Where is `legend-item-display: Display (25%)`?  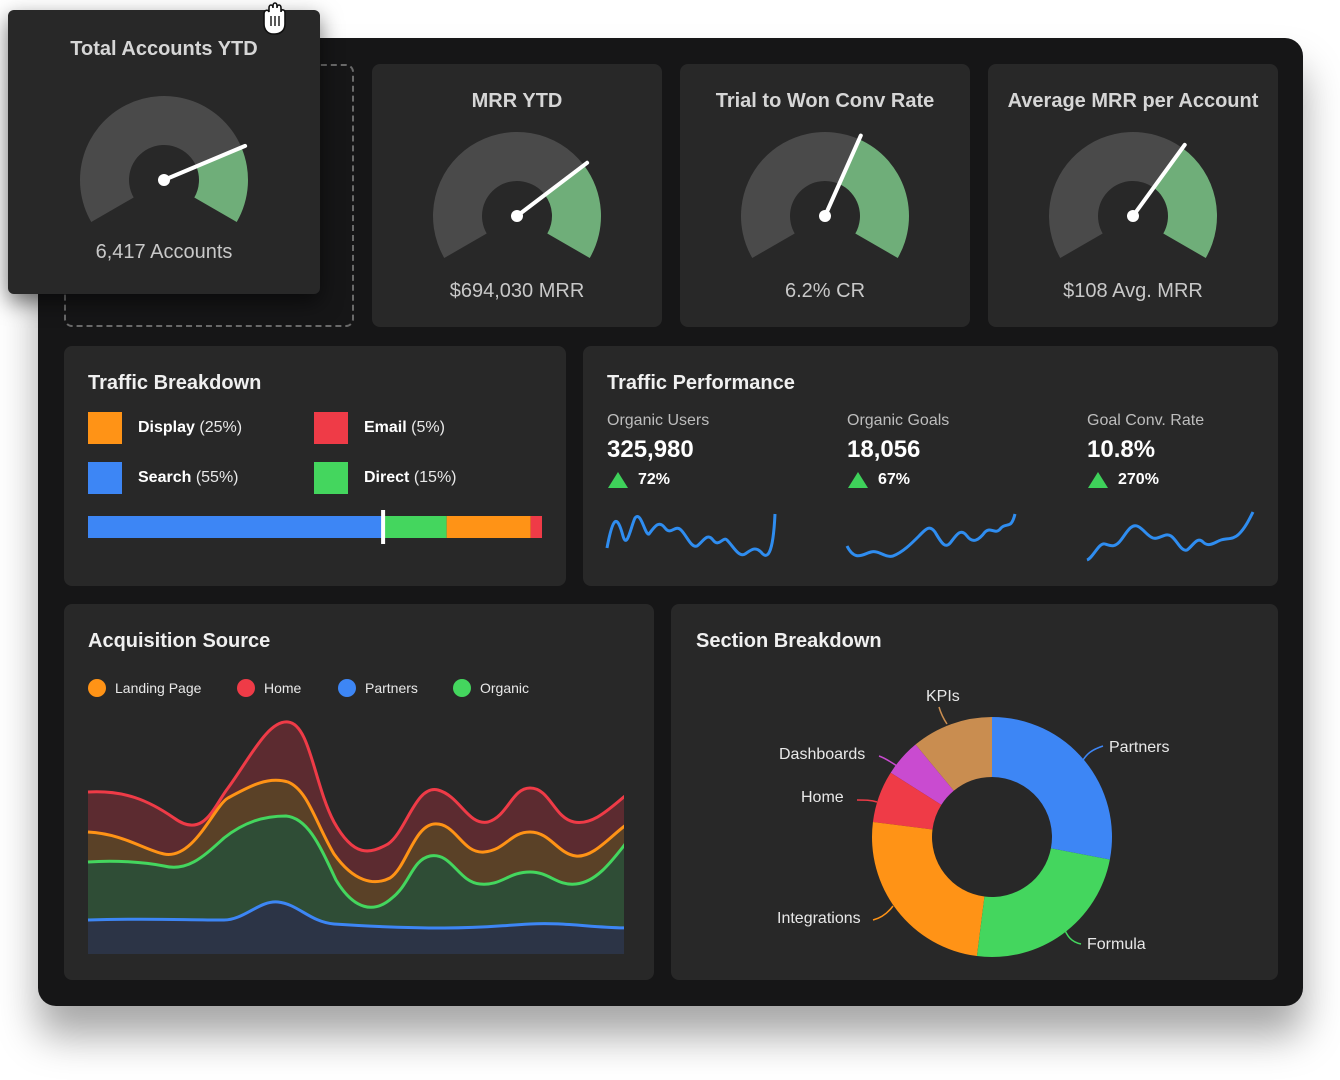
legend-item-display: Display (25%) is located at coordinates (190, 427).